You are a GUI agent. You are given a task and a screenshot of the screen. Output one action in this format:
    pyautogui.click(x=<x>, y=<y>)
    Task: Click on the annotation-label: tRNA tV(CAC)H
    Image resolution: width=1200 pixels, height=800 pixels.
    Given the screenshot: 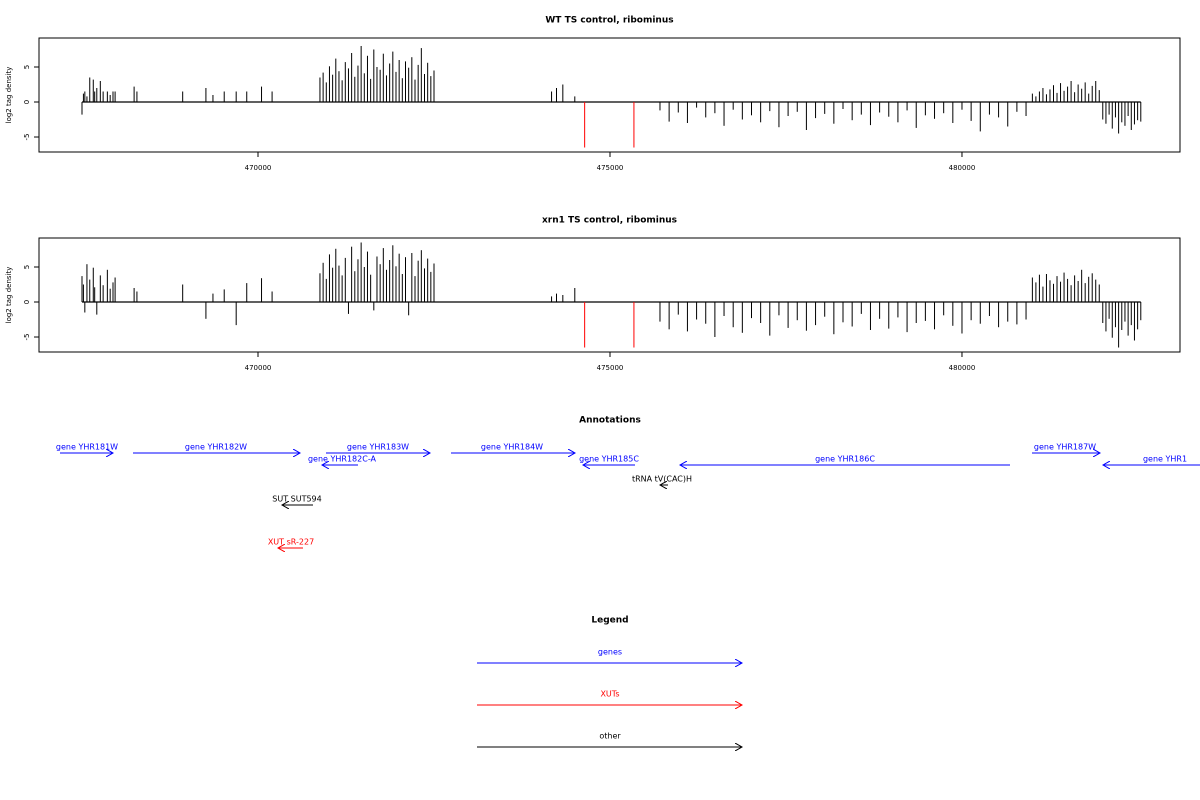 What is the action you would take?
    pyautogui.click(x=662, y=479)
    